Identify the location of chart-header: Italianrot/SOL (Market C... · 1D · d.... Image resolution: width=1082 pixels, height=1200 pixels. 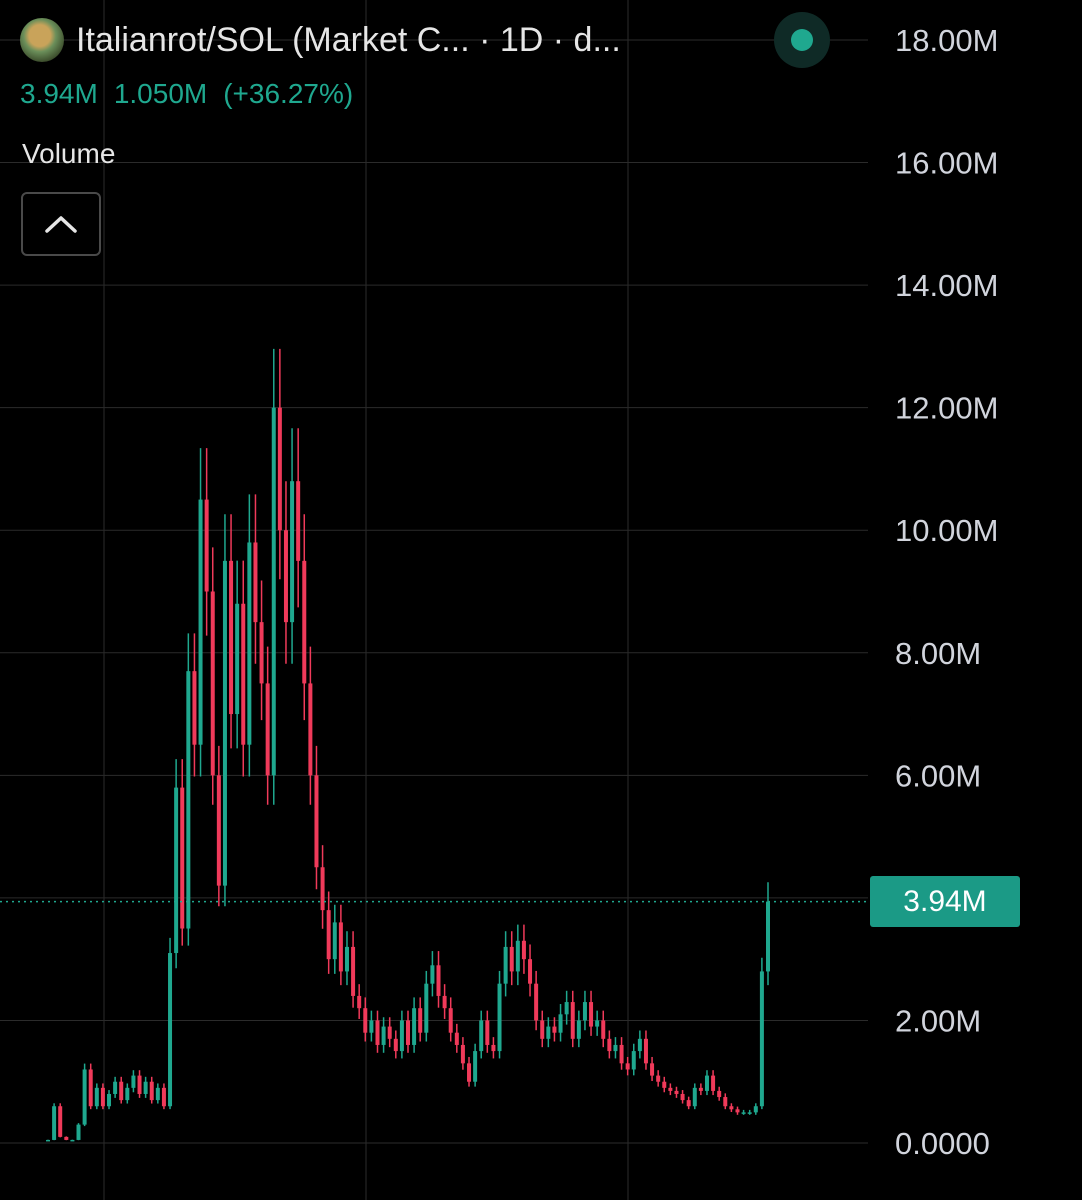
(320, 40).